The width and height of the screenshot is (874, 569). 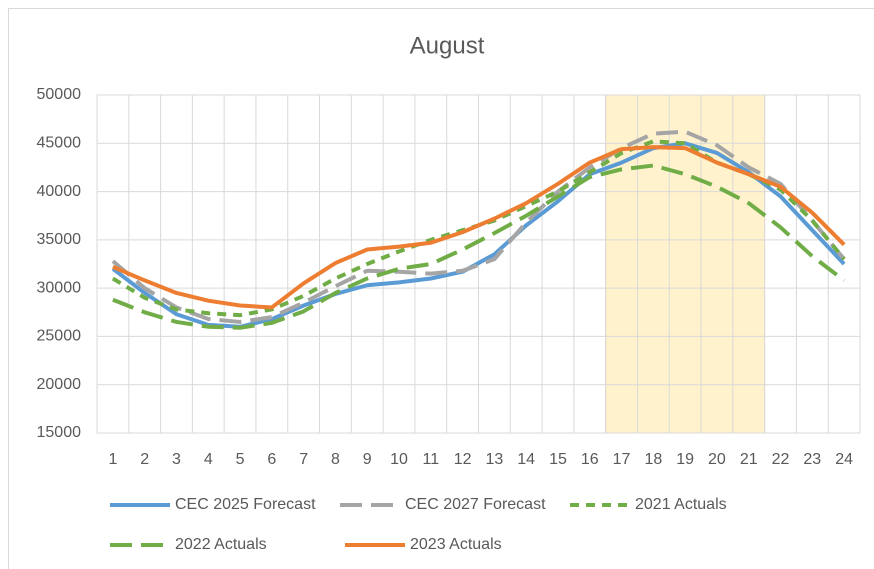 I want to click on x-tick-label: 4, so click(x=208, y=459).